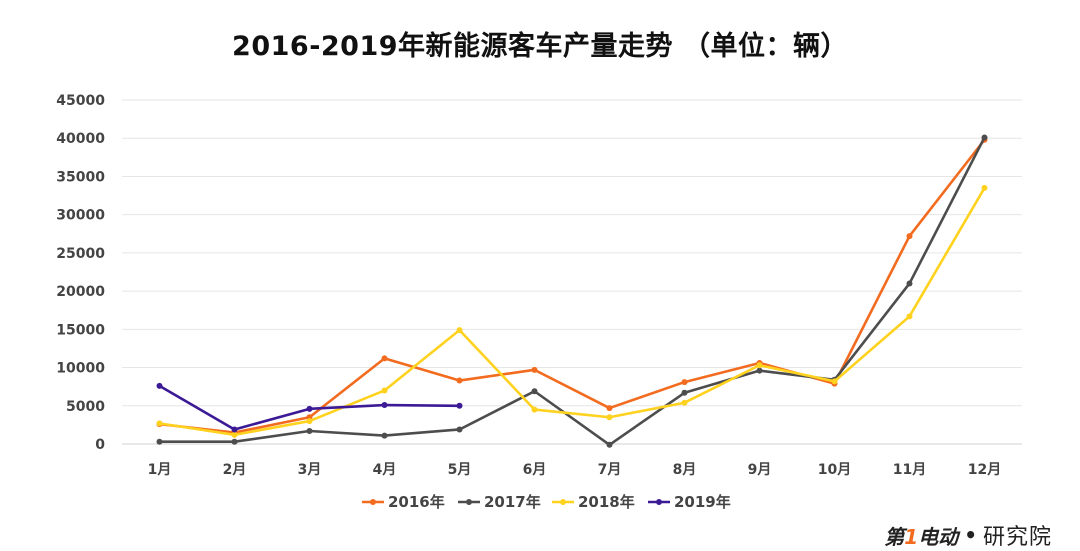  I want to click on x-tick-label: 8月, so click(685, 470).